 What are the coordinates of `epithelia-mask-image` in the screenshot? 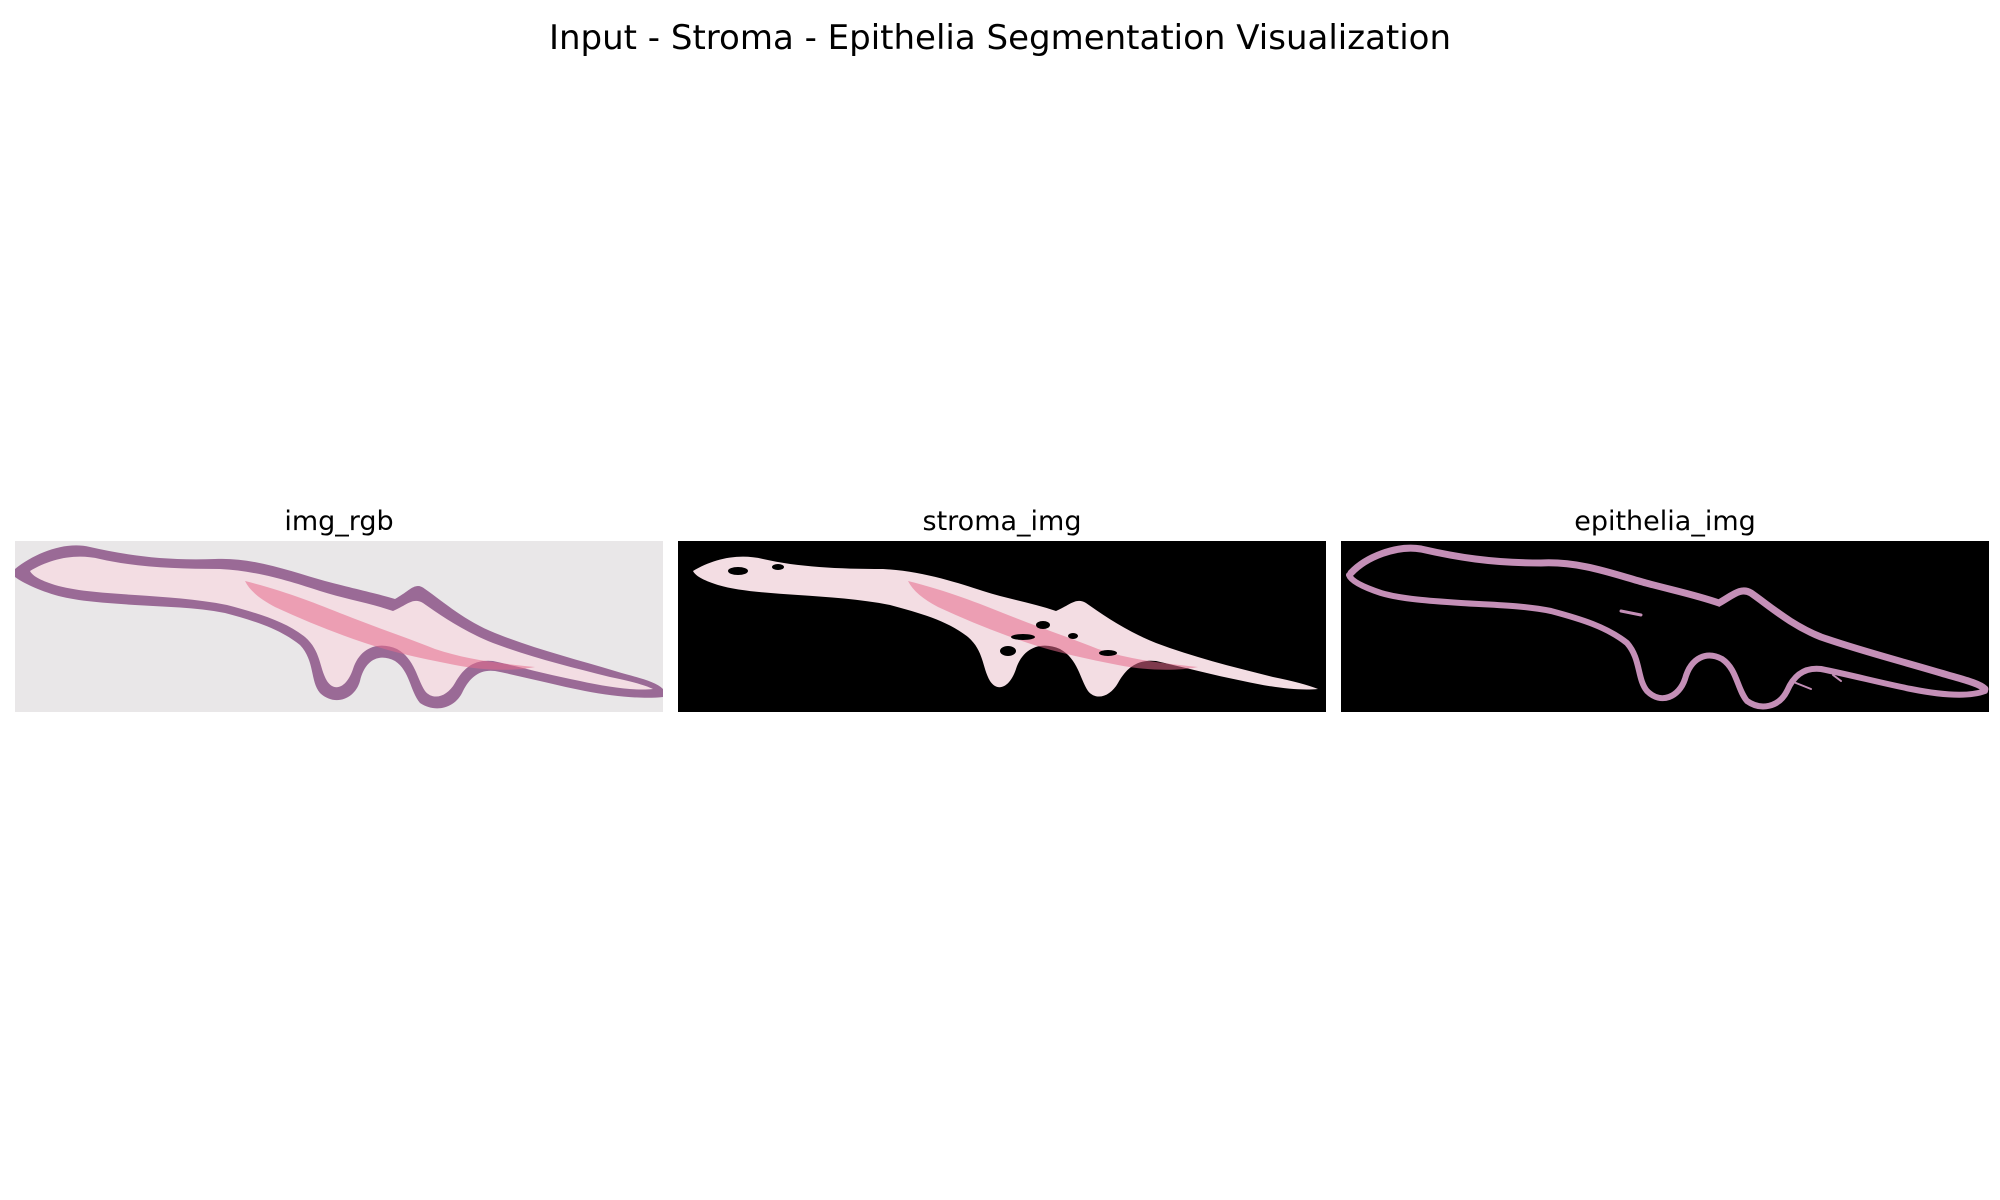 It's located at (1665, 626).